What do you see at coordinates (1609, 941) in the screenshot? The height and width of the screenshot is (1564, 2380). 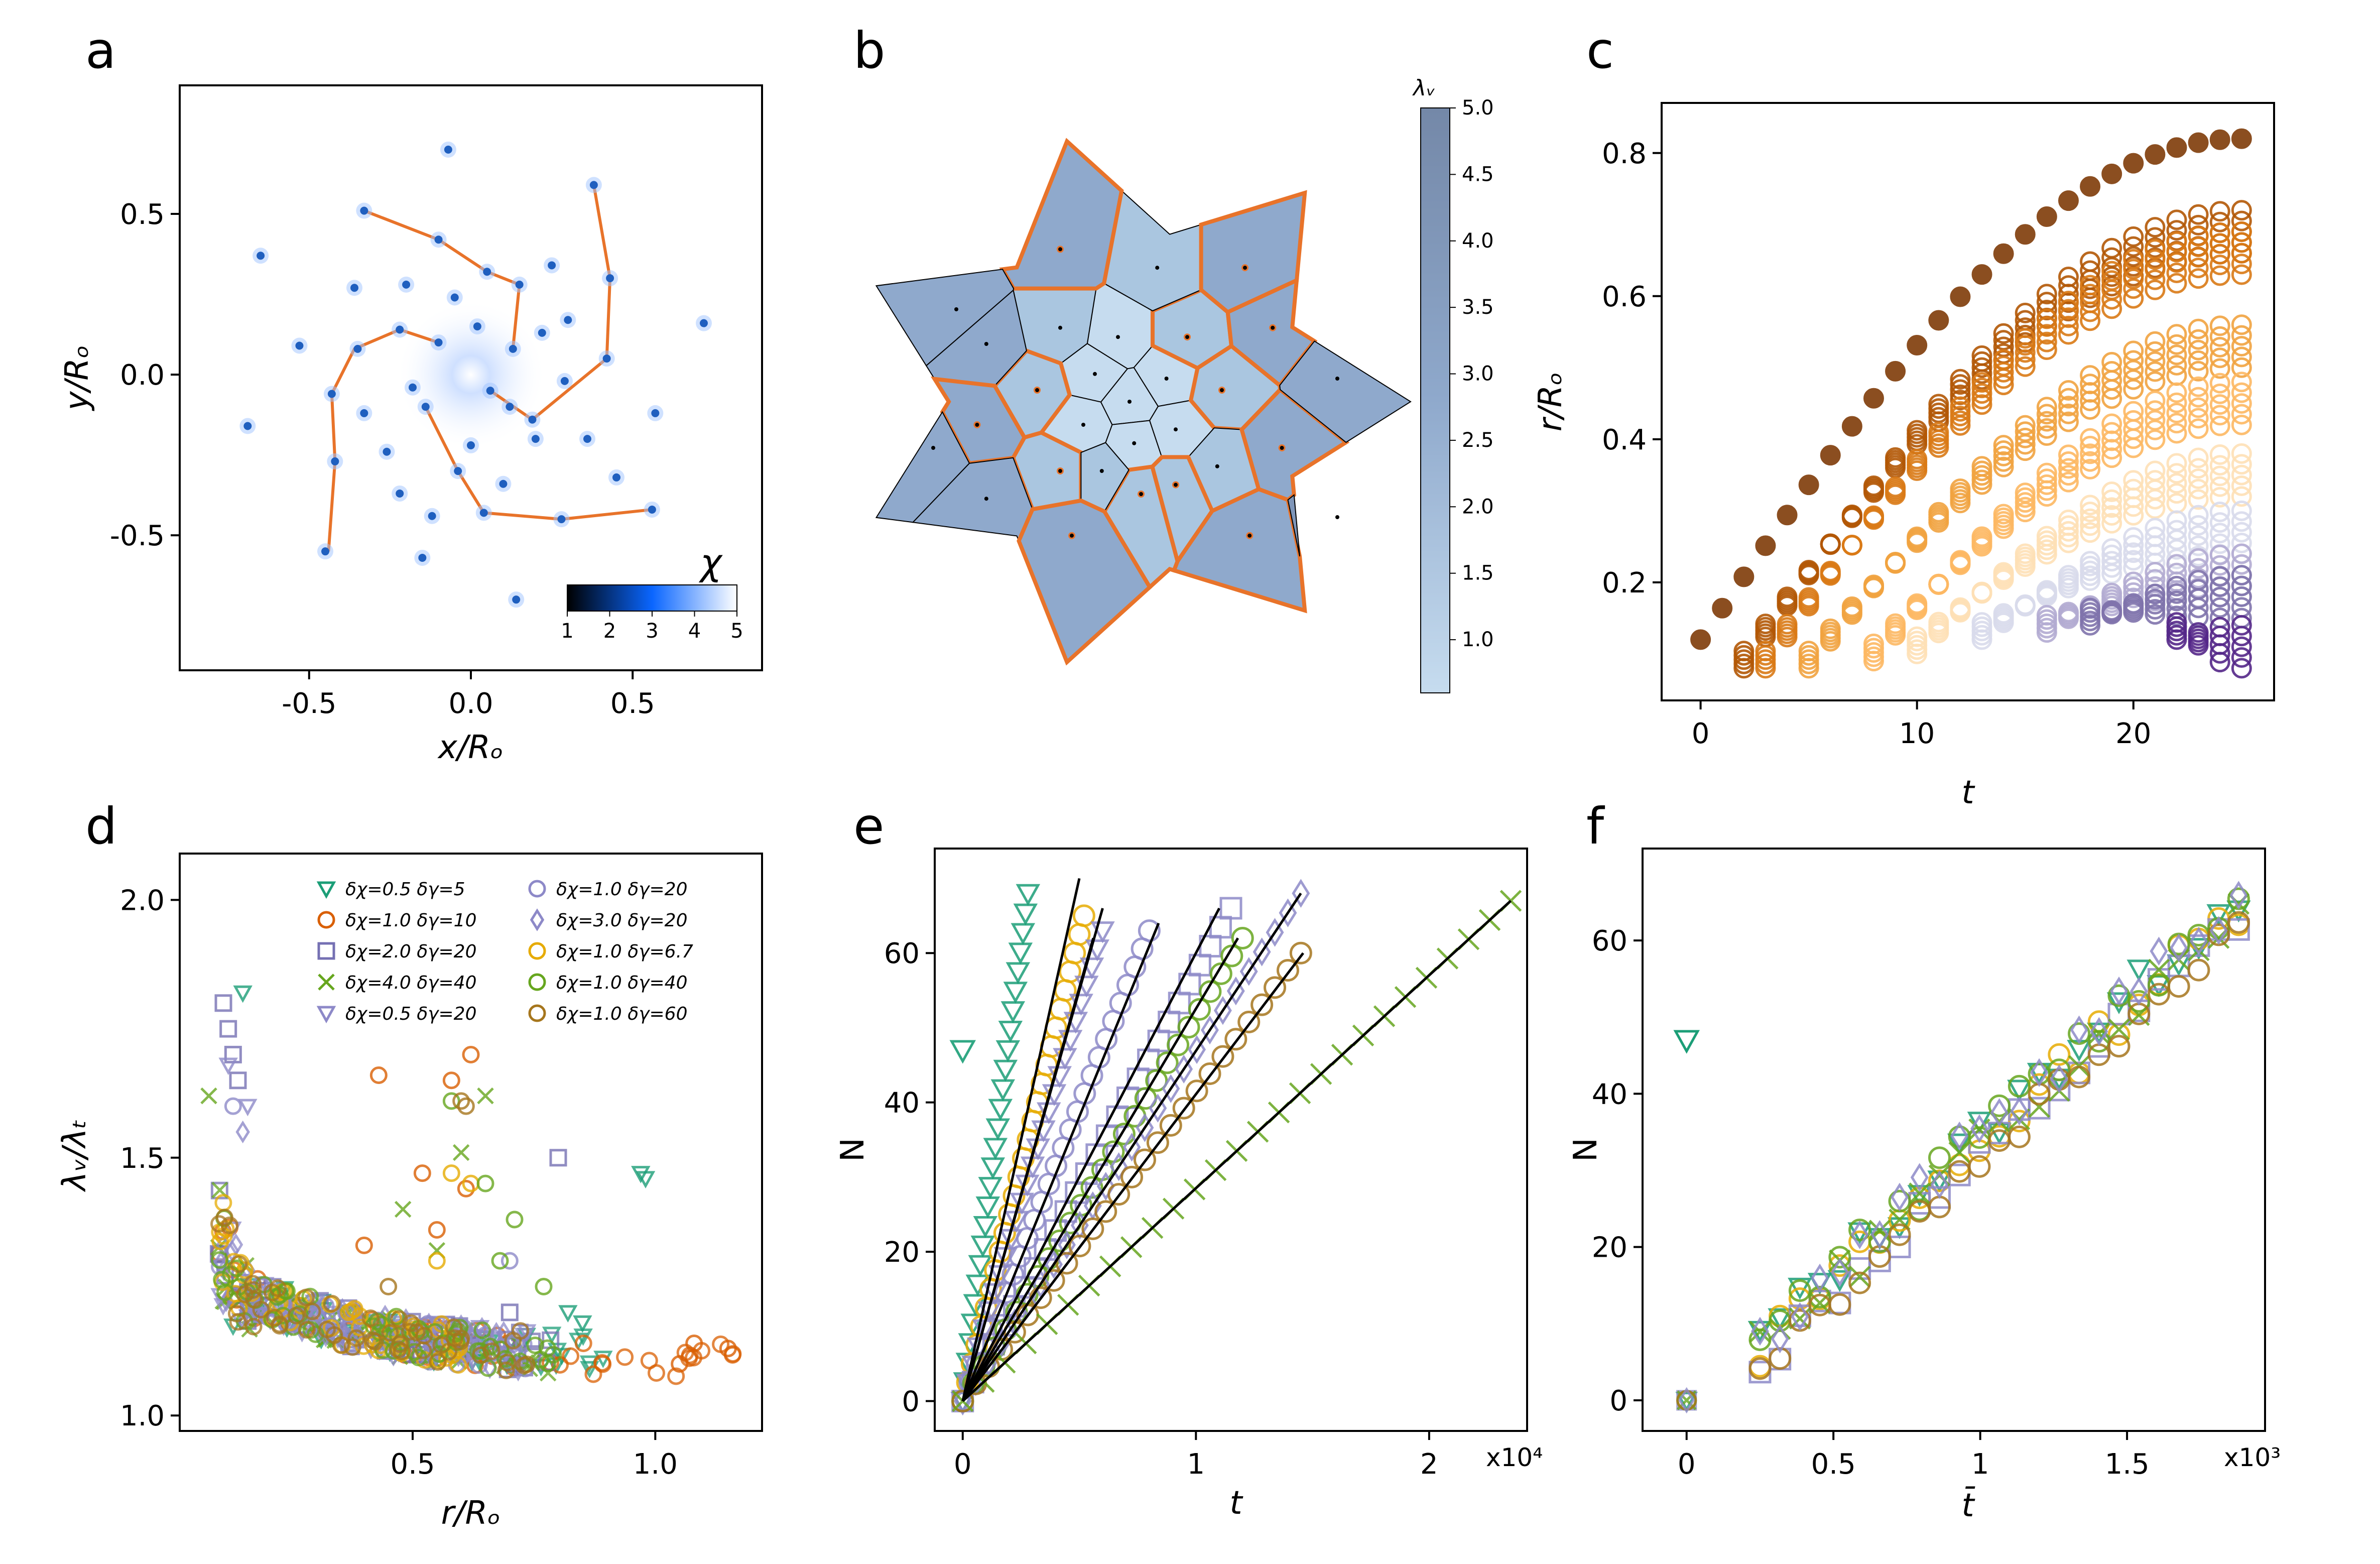 I see `panel-f-ytick-label: 60` at bounding box center [1609, 941].